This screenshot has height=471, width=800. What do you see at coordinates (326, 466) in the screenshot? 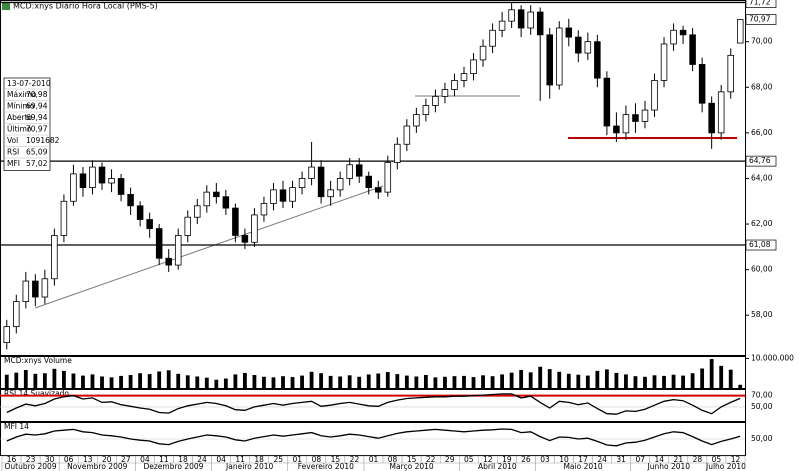
I see `month-label: Fevereiro 2010` at bounding box center [326, 466].